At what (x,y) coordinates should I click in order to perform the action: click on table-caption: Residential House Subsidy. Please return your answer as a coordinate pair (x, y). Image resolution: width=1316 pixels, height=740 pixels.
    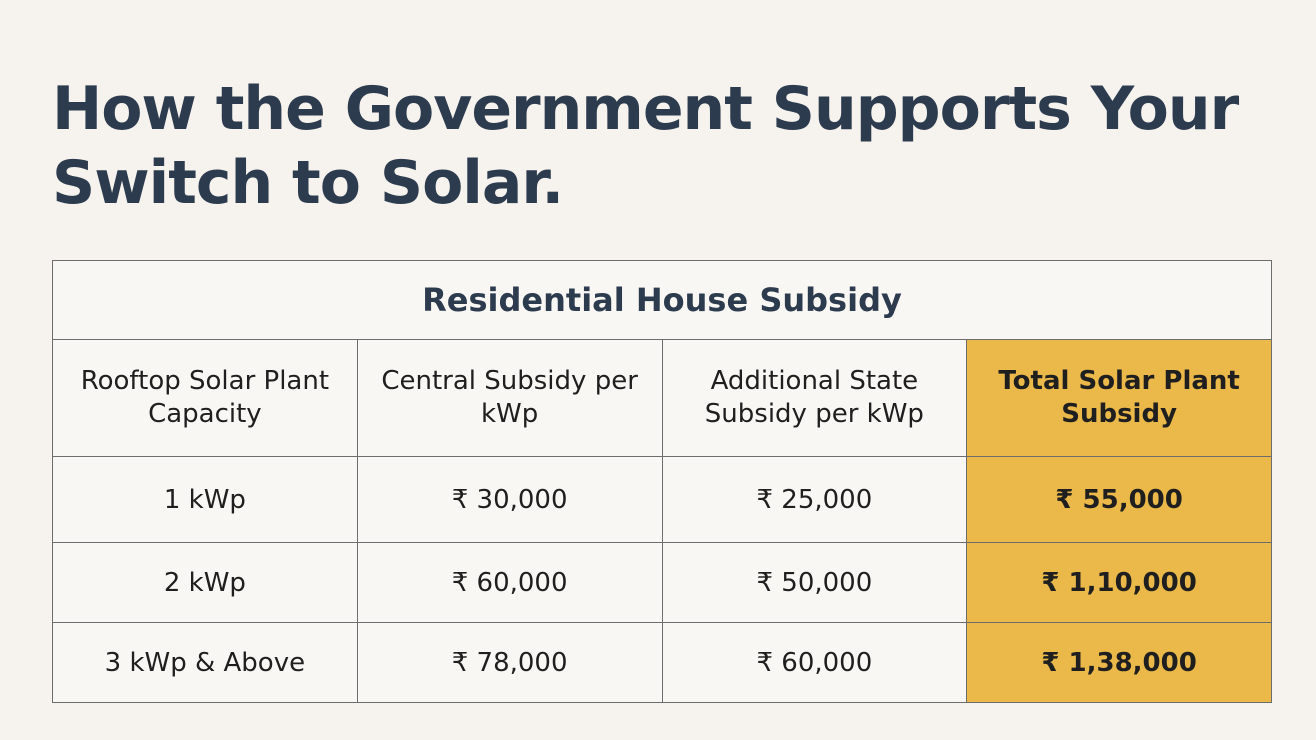
    Looking at the image, I should click on (662, 300).